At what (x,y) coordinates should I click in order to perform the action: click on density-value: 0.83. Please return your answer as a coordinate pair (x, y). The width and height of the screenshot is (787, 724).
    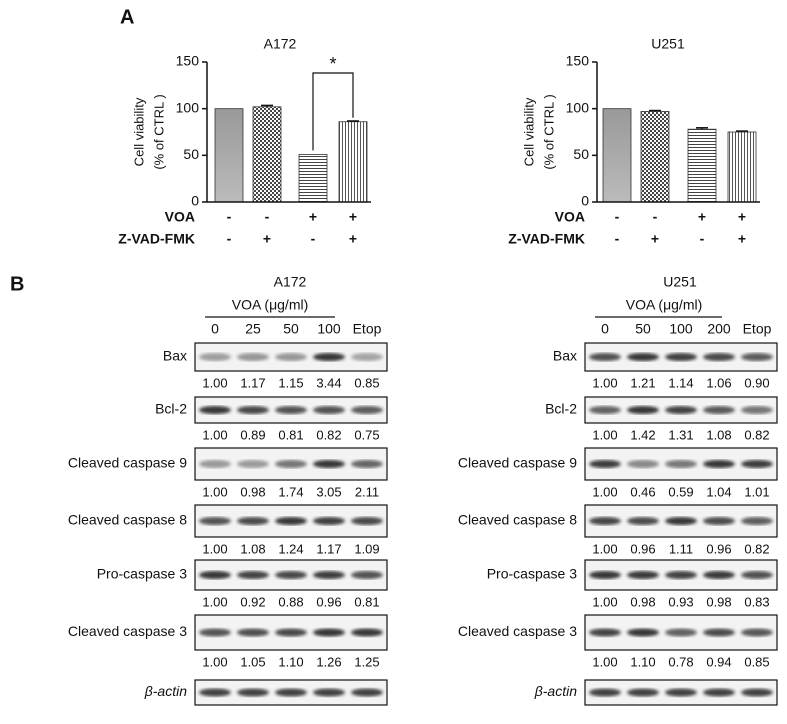
    Looking at the image, I should click on (756, 601).